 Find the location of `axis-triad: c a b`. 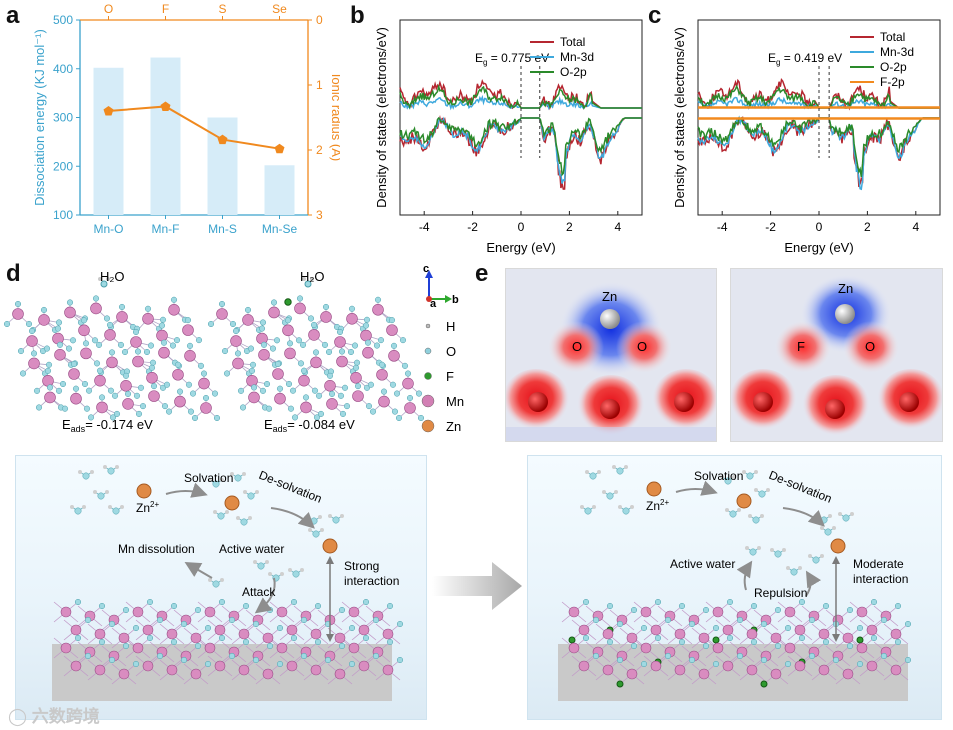

axis-triad: c a b is located at coordinates (441, 286).